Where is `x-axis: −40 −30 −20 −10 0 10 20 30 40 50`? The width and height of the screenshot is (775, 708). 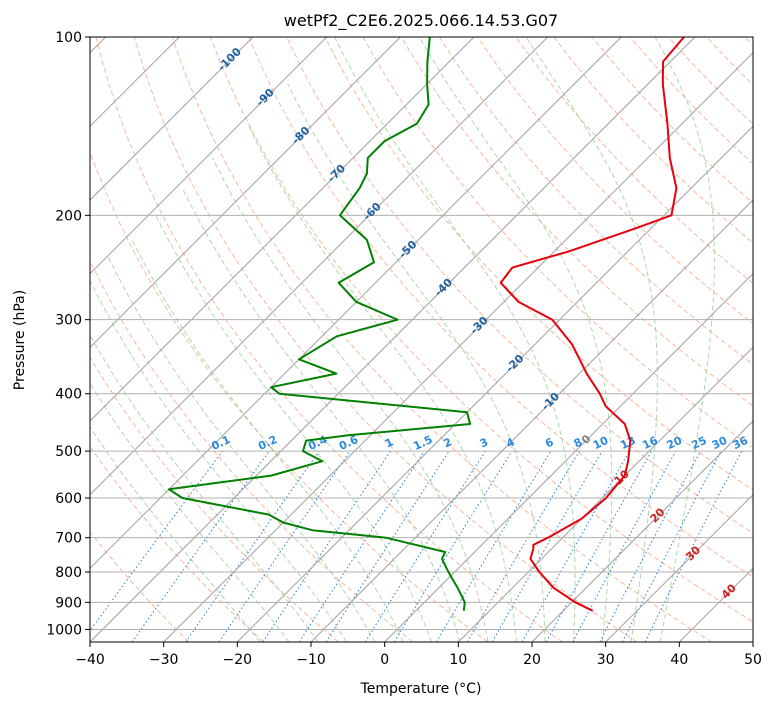
x-axis: −40 −30 −20 −10 0 10 20 30 40 50 is located at coordinates (418, 655).